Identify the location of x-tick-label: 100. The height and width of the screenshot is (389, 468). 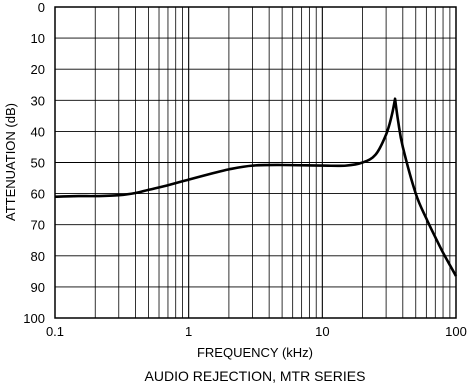
(456, 331).